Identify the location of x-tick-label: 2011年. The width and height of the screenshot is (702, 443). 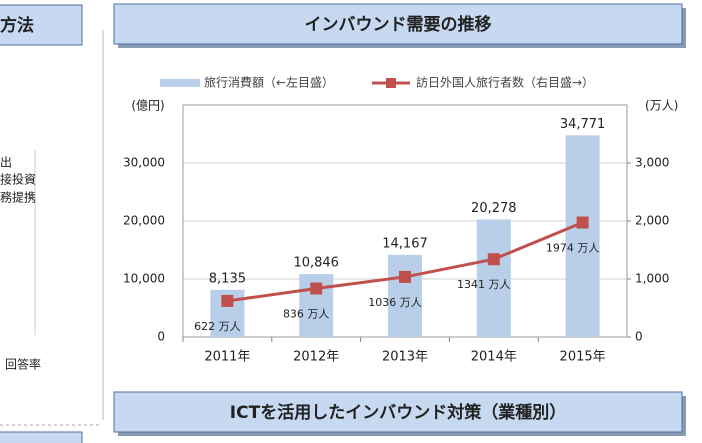
(227, 357).